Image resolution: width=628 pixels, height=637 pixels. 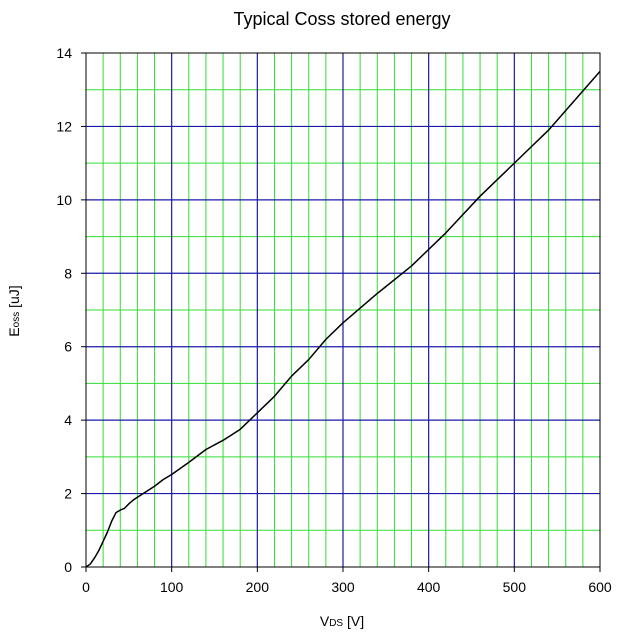 What do you see at coordinates (343, 587) in the screenshot?
I see `x-tick-label: 300` at bounding box center [343, 587].